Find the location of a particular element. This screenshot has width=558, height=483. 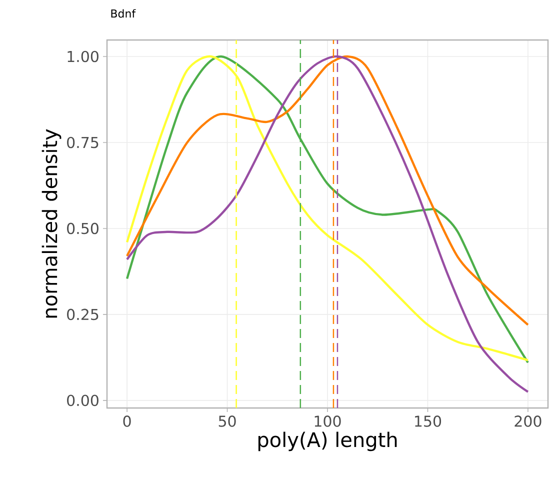

y-axis-title: normalized density is located at coordinates (52, 223).